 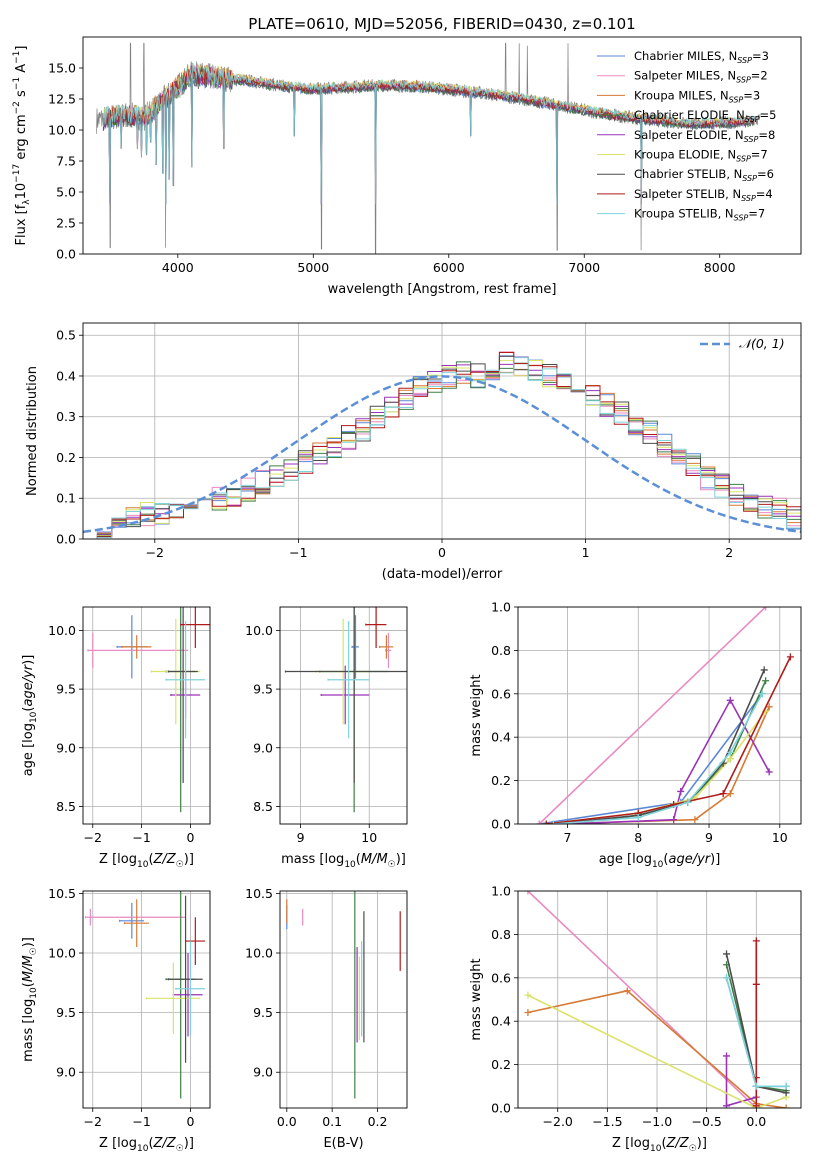 I want to click on y-tick-label: 0.2, so click(x=66, y=457).